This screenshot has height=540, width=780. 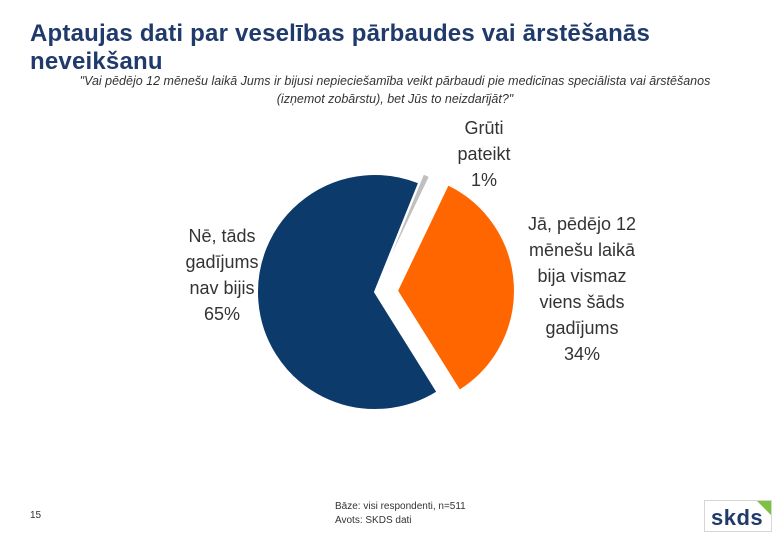 What do you see at coordinates (581, 302) in the screenshot?
I see `slice-label-line: viens šāds` at bounding box center [581, 302].